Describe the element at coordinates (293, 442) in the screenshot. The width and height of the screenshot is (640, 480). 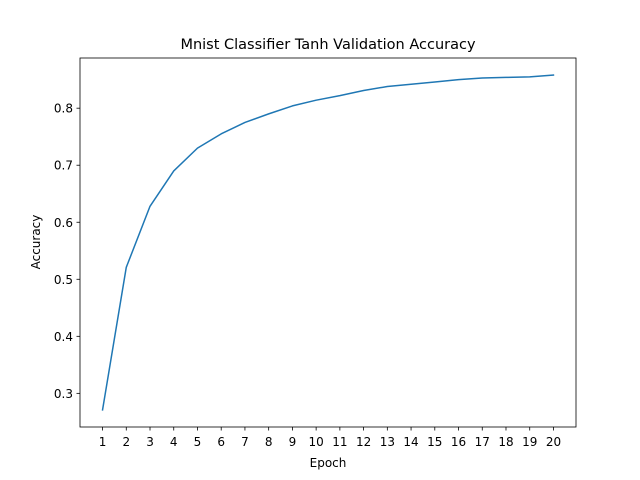
I see `x-tick-label: 9` at that location.